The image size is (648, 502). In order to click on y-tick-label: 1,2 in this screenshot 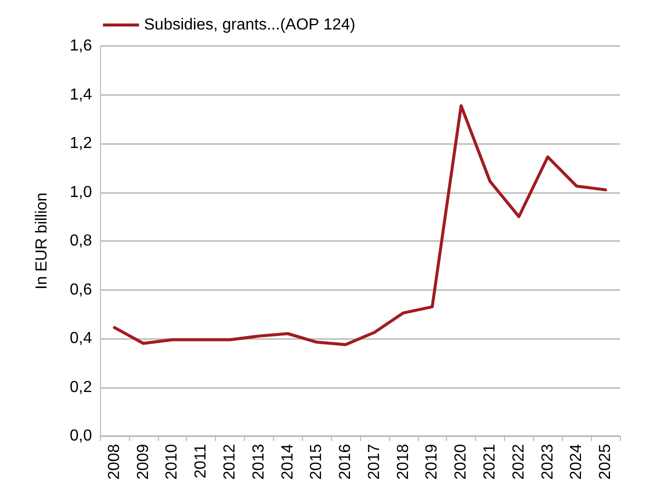, I will do `click(81, 143)`.